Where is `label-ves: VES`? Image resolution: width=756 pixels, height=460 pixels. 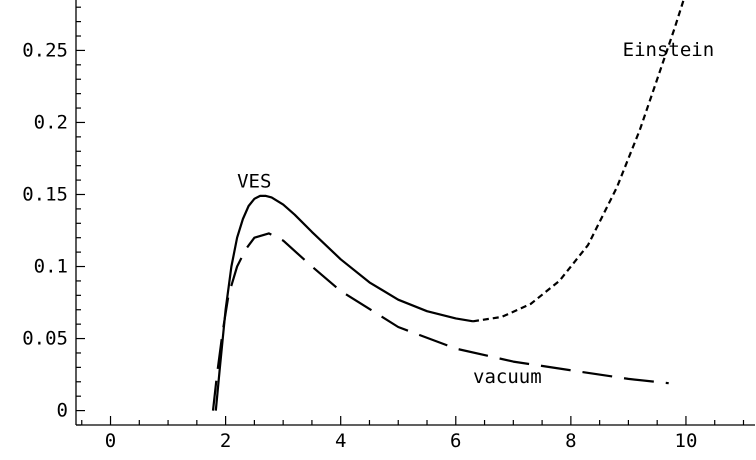
label-ves: VES is located at coordinates (254, 181).